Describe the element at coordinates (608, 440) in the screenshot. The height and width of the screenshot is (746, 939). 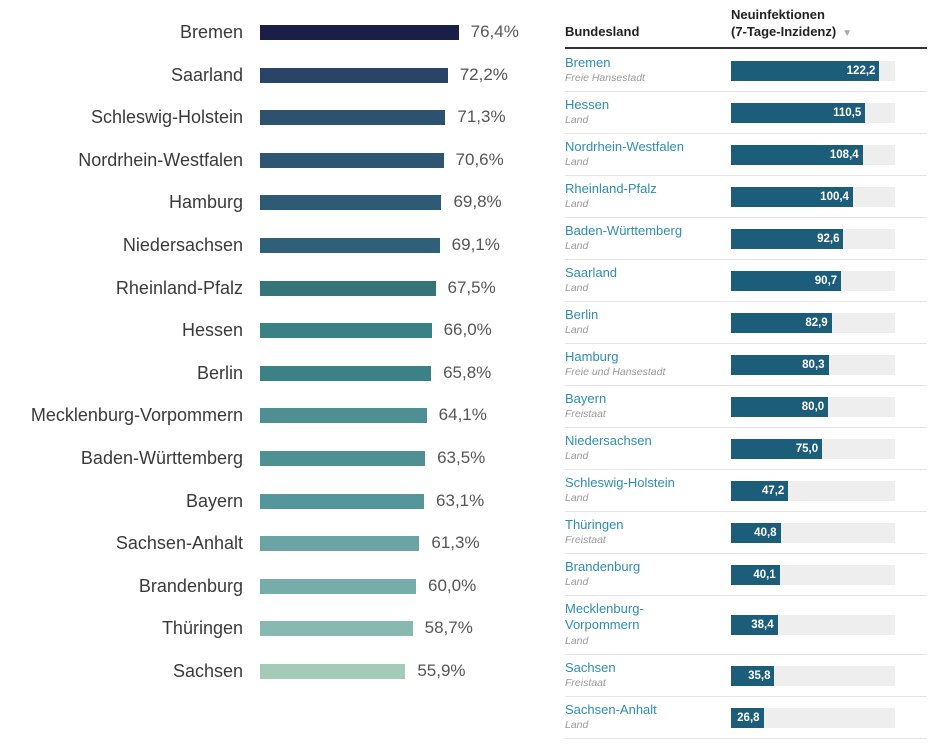
I see `state-link: Niedersachsen` at that location.